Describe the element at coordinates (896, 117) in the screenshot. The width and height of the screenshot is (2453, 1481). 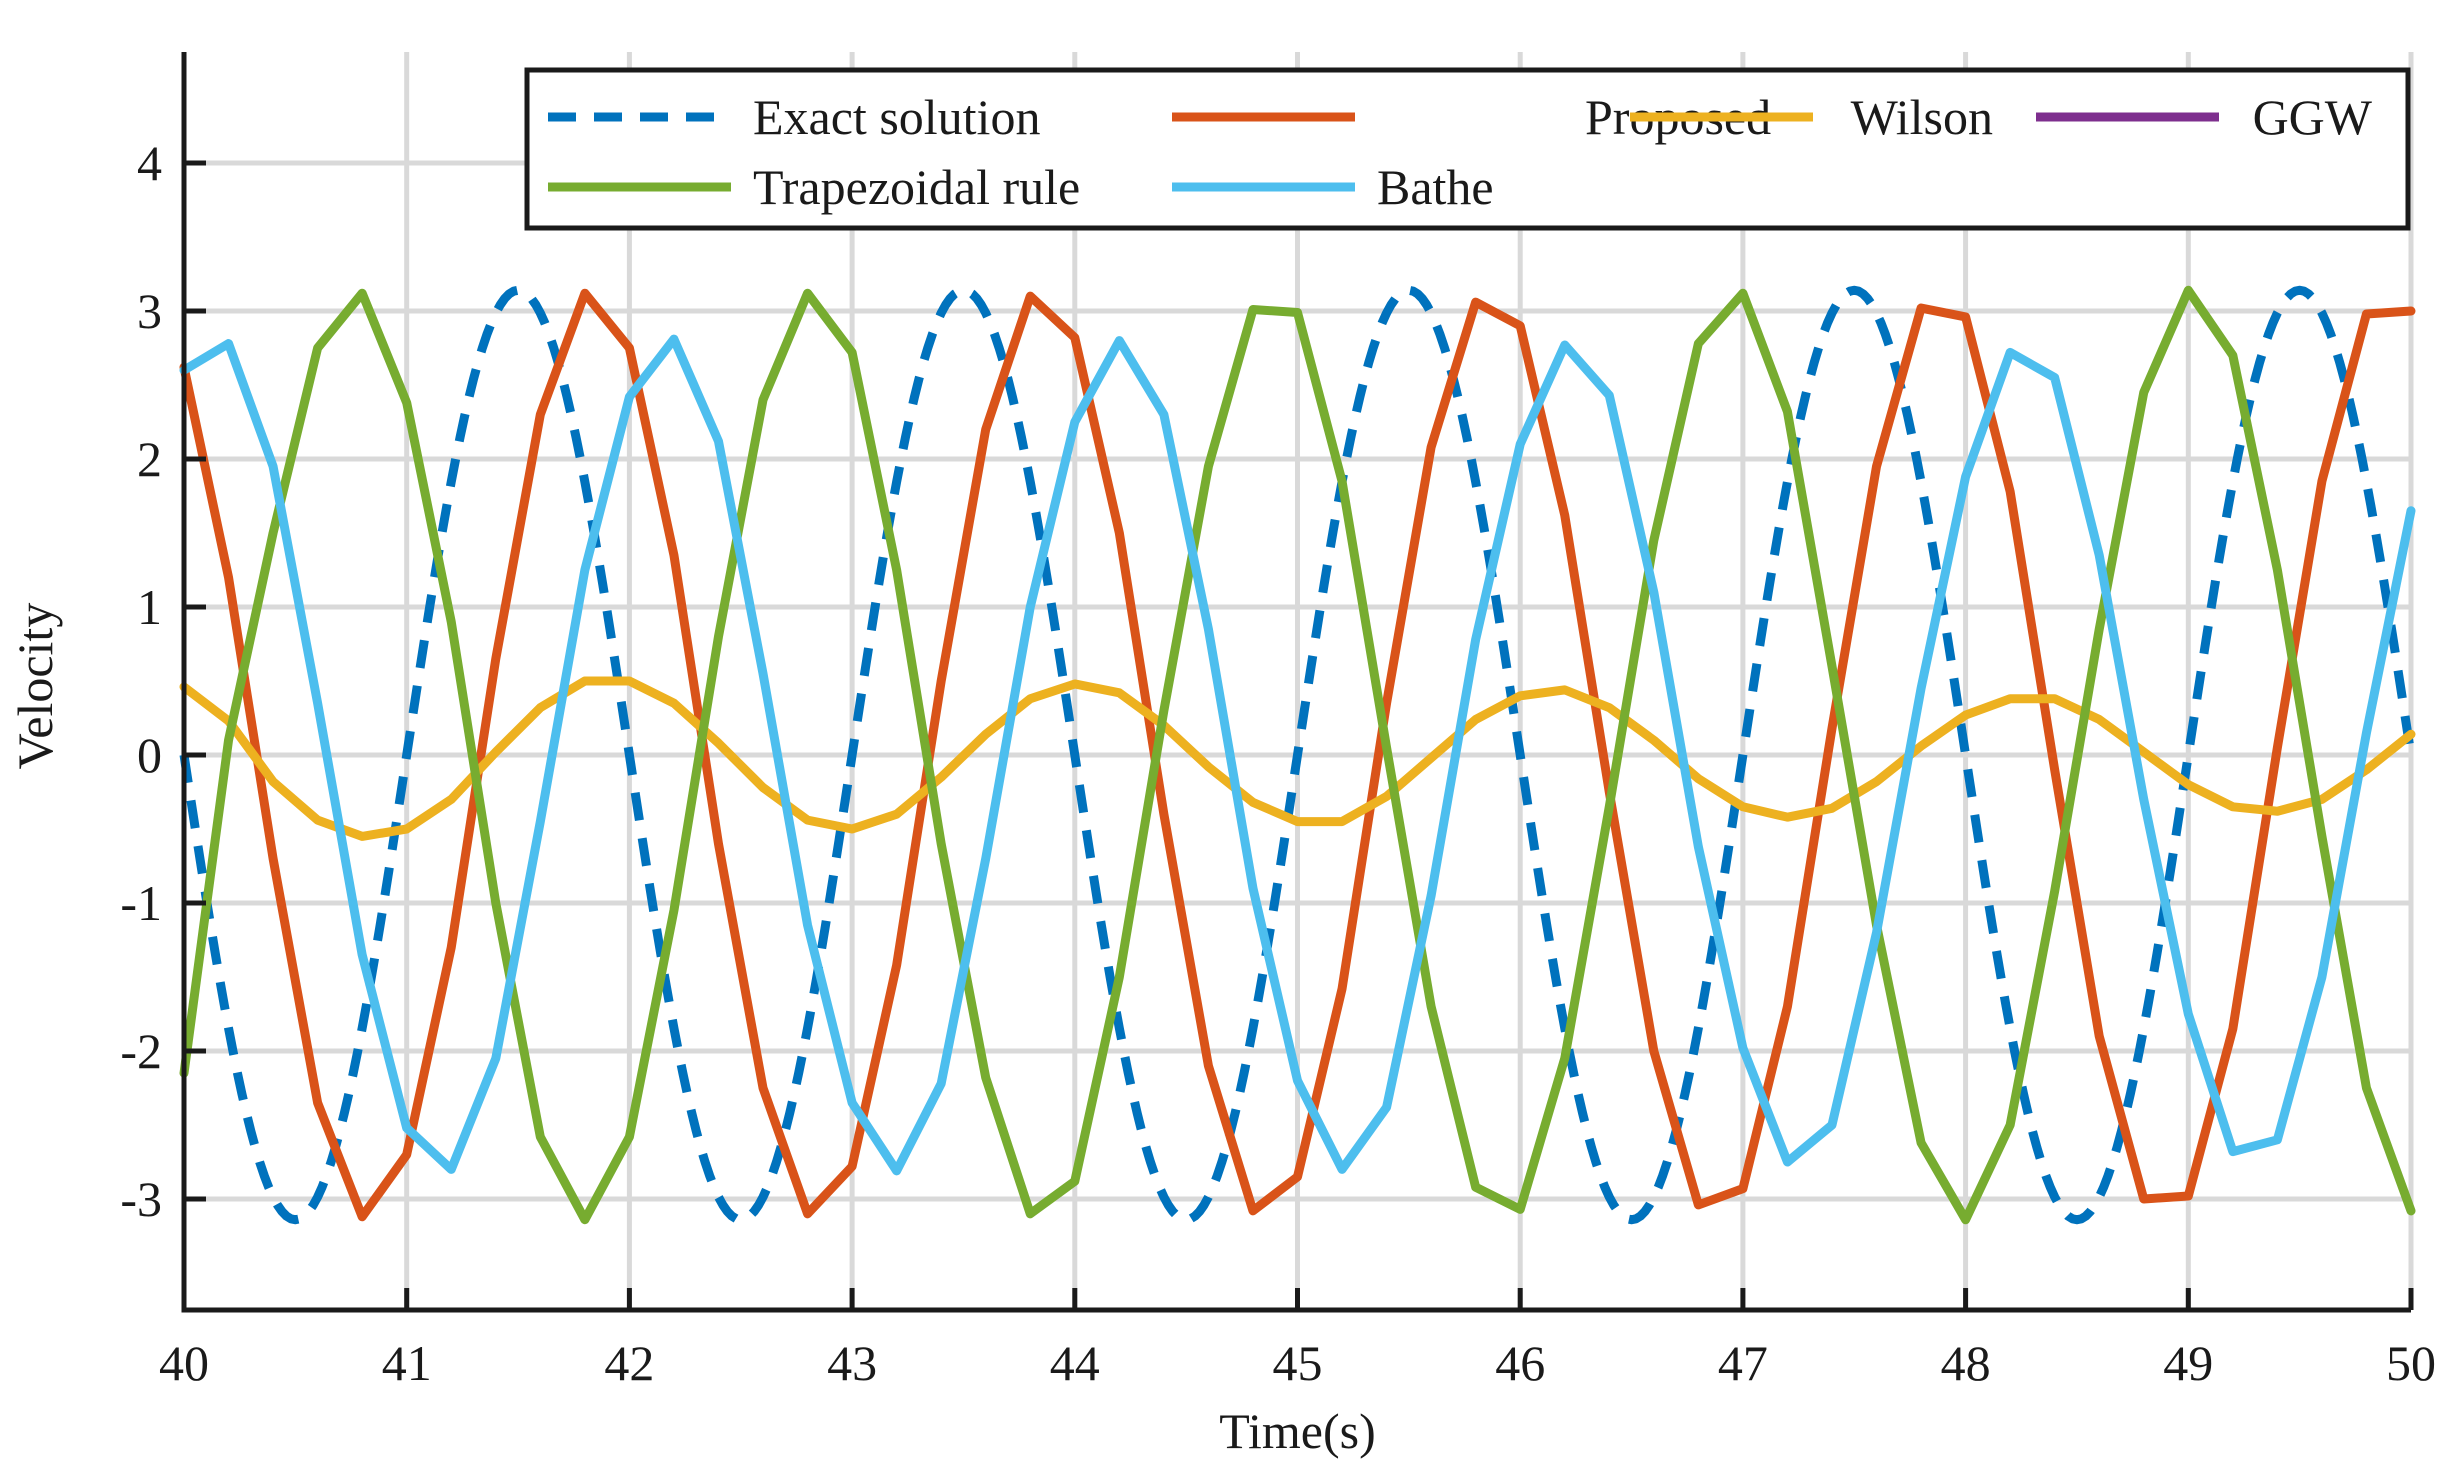
I see `legend-label-exact-solution: Exact solution` at that location.